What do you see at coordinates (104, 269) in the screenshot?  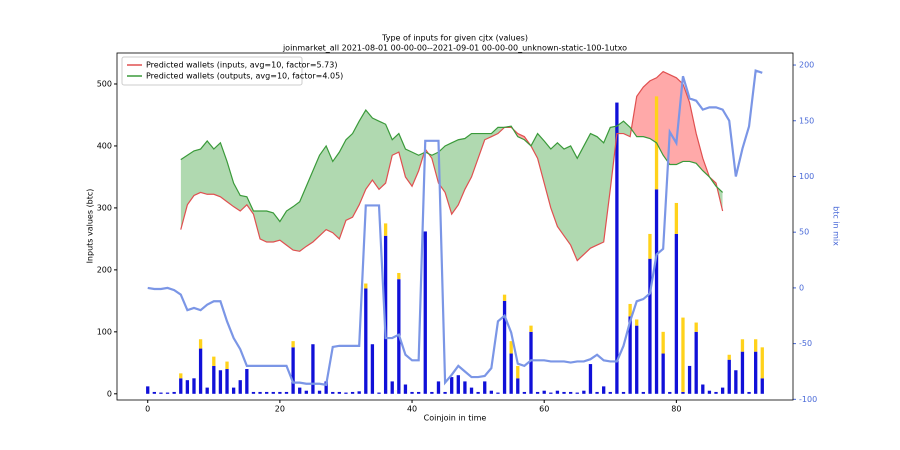 I see `y-tick-label: 200` at bounding box center [104, 269].